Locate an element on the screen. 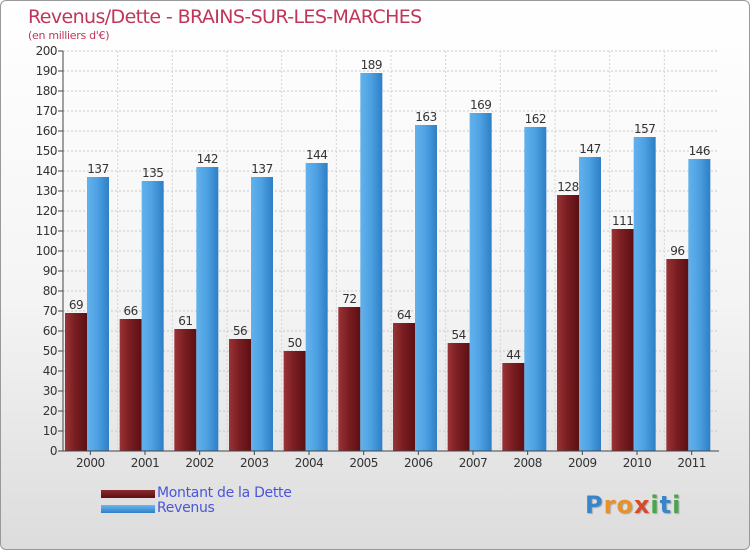 The width and height of the screenshot is (750, 550). y-tick-label: 190 is located at coordinates (46, 71).